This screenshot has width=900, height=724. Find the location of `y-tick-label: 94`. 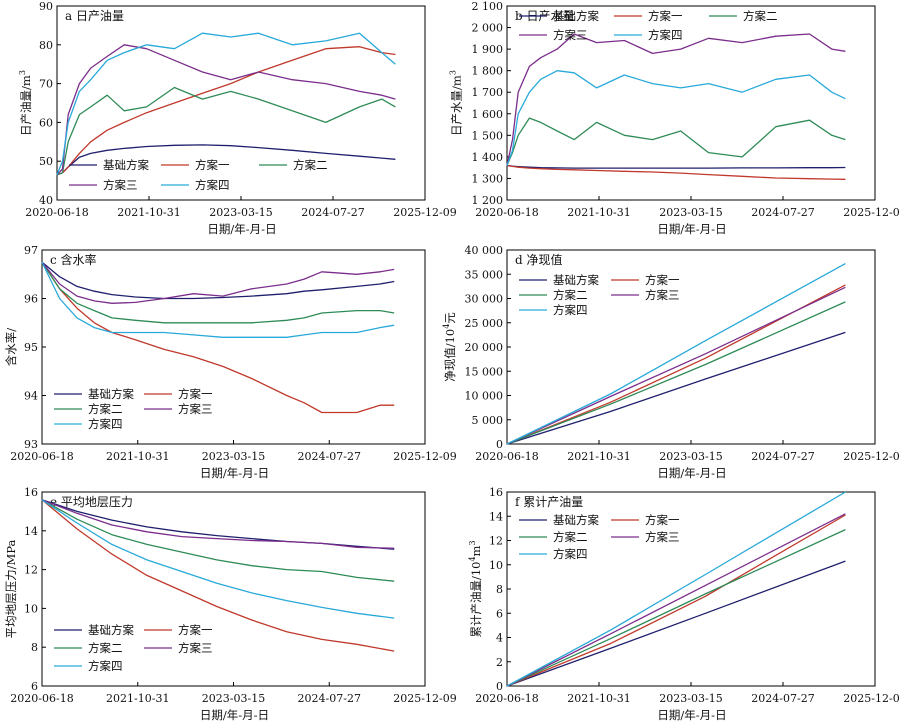

y-tick-label: 94 is located at coordinates (31, 396).